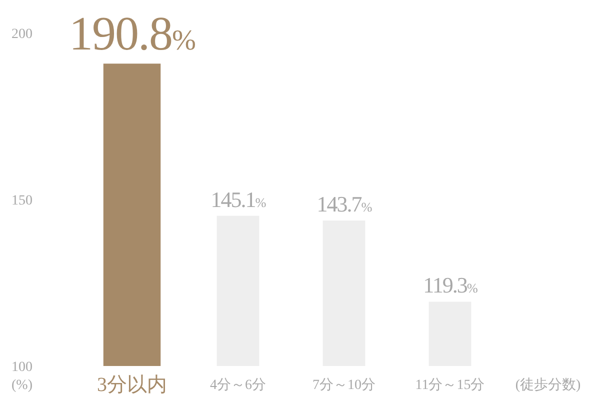  What do you see at coordinates (548, 384) in the screenshot?
I see `x-axis-title: (徒歩分数)` at bounding box center [548, 384].